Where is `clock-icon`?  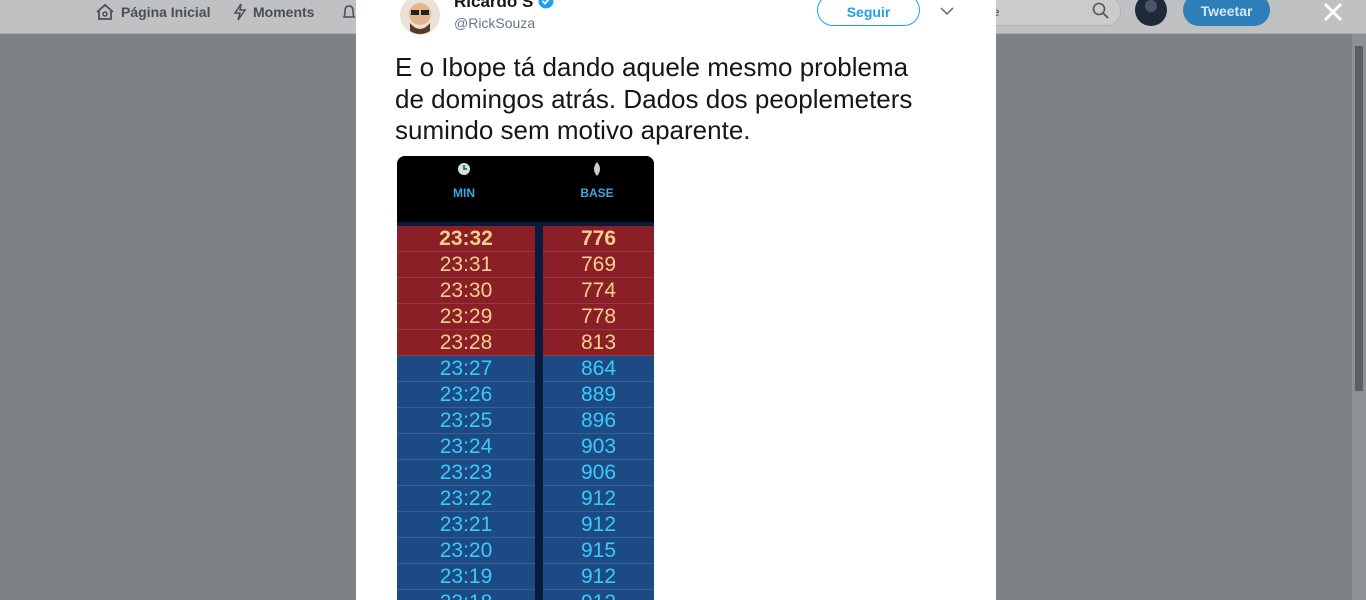
clock-icon is located at coordinates (464, 169).